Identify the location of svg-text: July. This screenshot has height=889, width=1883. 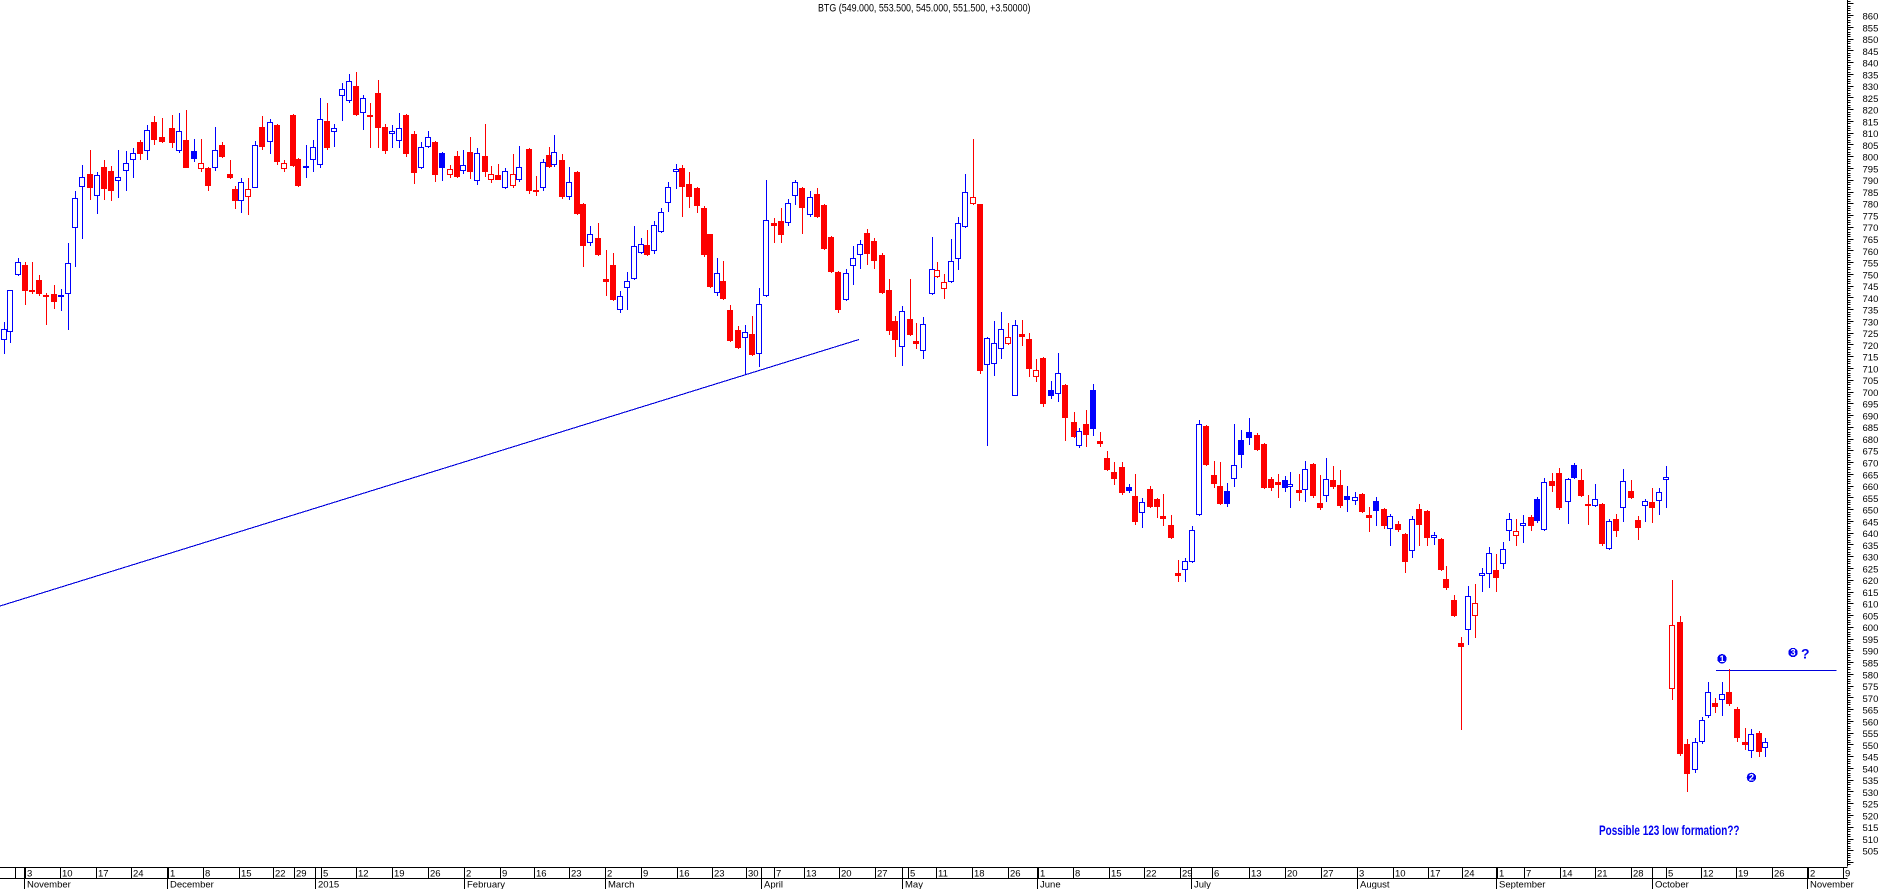
(1202, 884).